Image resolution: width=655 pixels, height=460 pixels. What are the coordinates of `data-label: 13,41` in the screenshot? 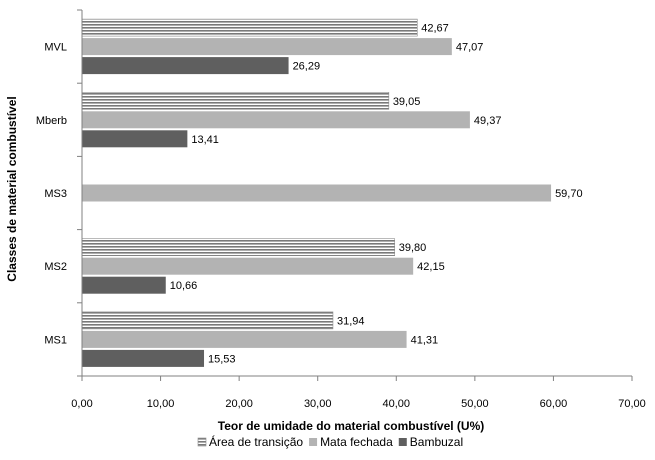 It's located at (205, 140).